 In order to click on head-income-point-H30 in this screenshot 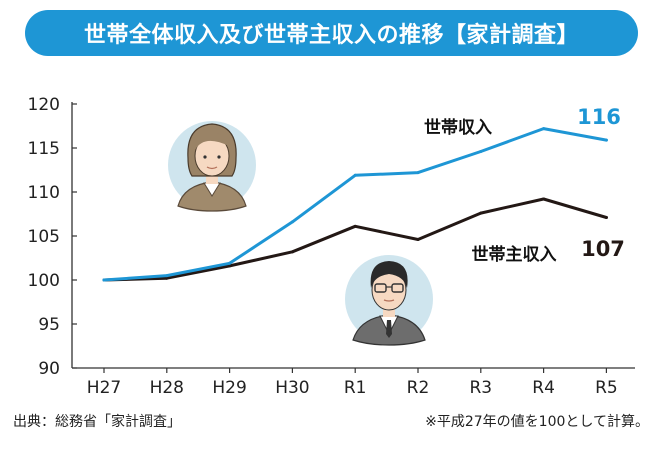, I will do `click(292, 252)`.